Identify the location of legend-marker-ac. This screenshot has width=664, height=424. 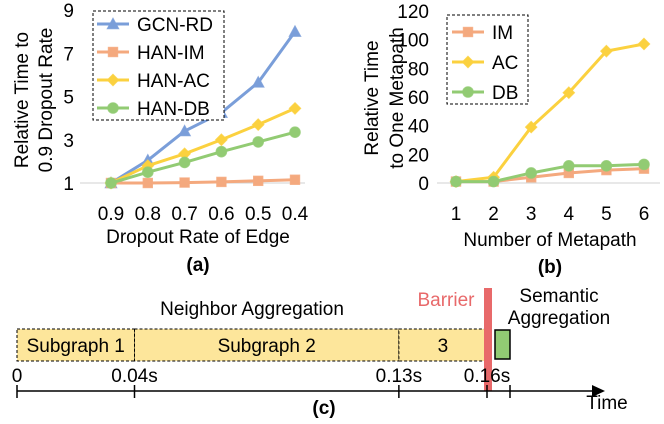
(468, 62).